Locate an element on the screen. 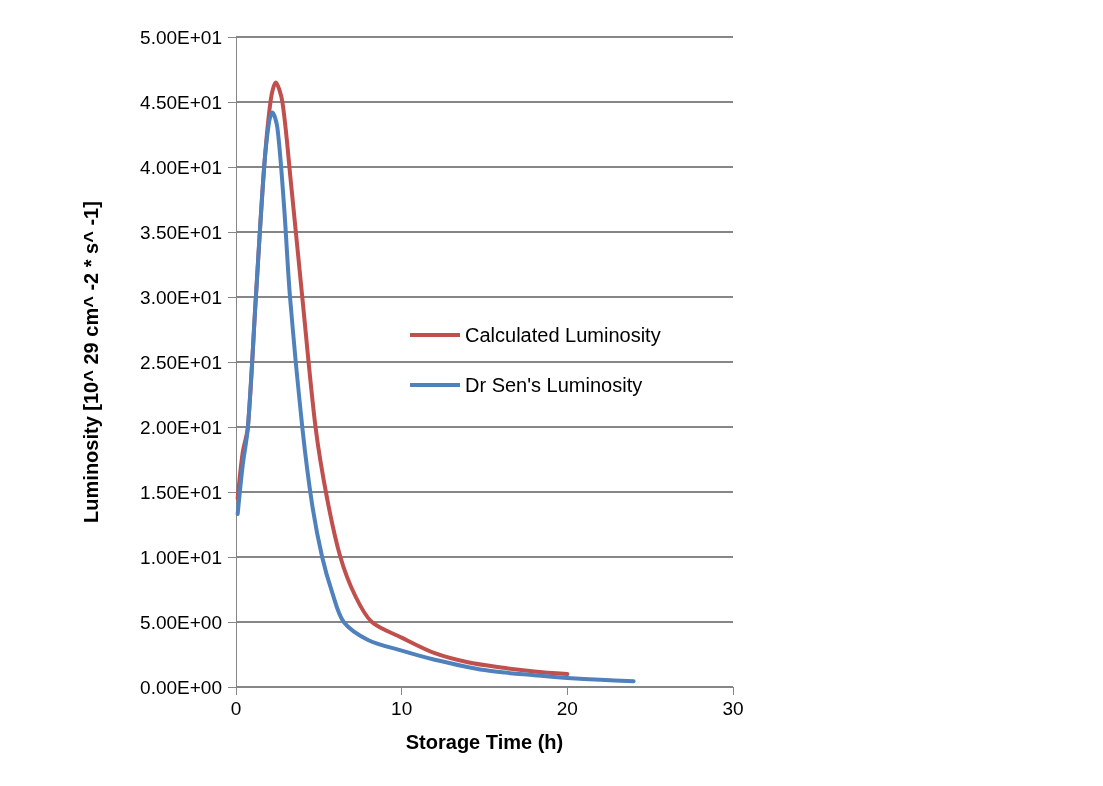  y-tick-label: 4.00E+01 is located at coordinates (181, 167).